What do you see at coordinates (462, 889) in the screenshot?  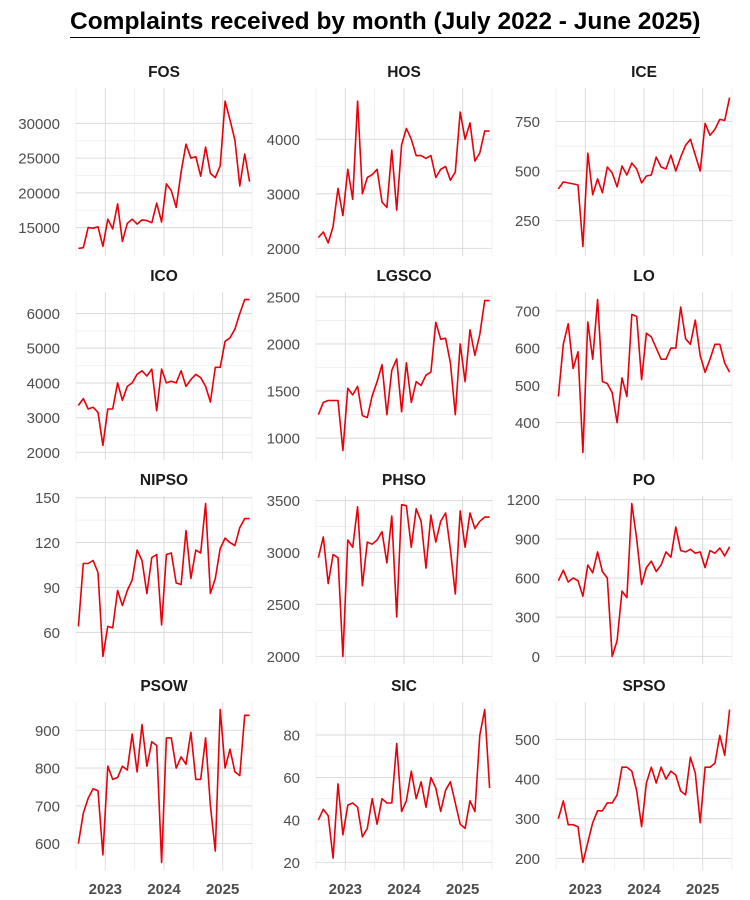 I see `panel-sic-x-tick-label: 2025` at bounding box center [462, 889].